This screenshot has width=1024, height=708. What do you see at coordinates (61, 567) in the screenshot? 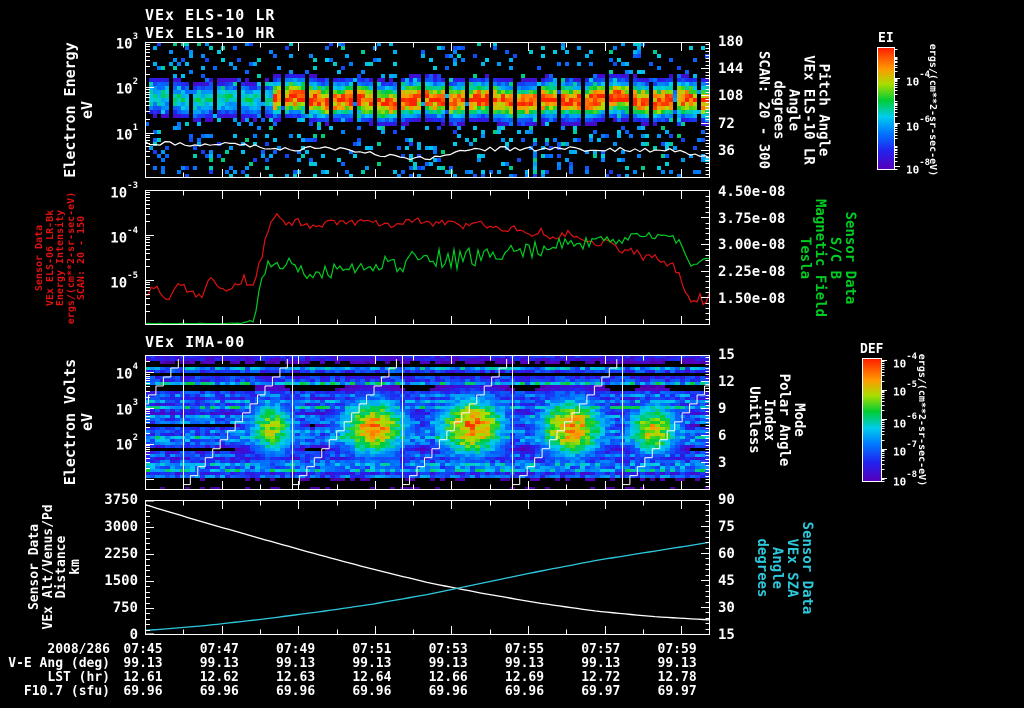
I see `p4-left-axis-label-line: Distance` at bounding box center [61, 567].